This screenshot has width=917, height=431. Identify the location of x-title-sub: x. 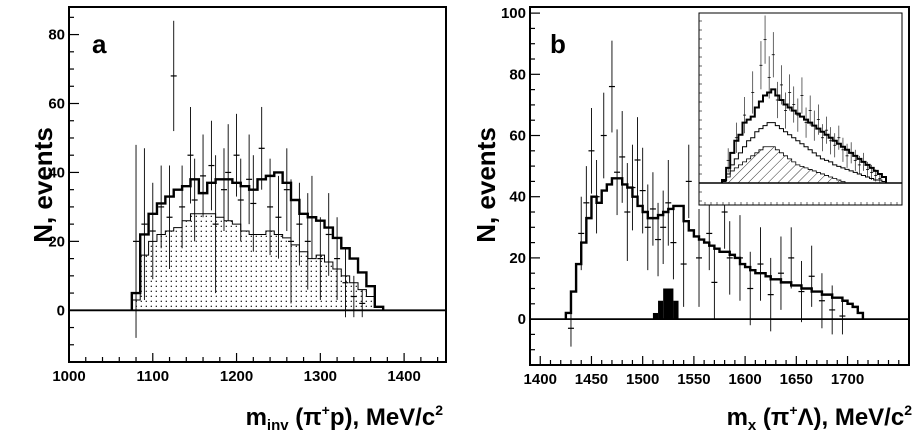
(752, 424).